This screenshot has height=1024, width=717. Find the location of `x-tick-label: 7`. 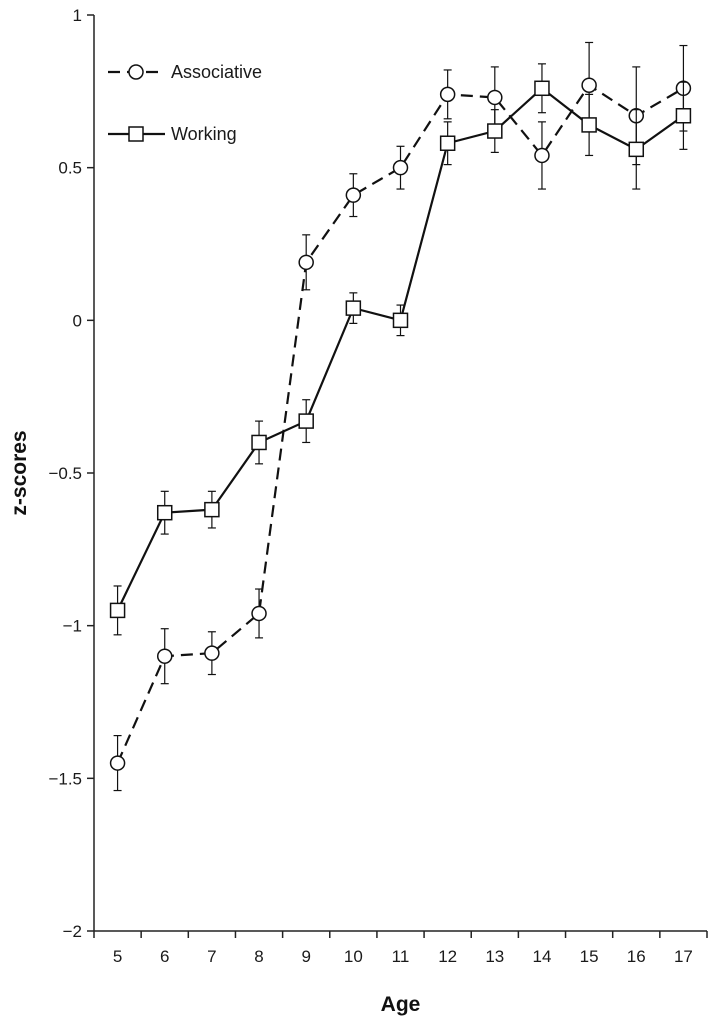

x-tick-label: 7 is located at coordinates (211, 956).